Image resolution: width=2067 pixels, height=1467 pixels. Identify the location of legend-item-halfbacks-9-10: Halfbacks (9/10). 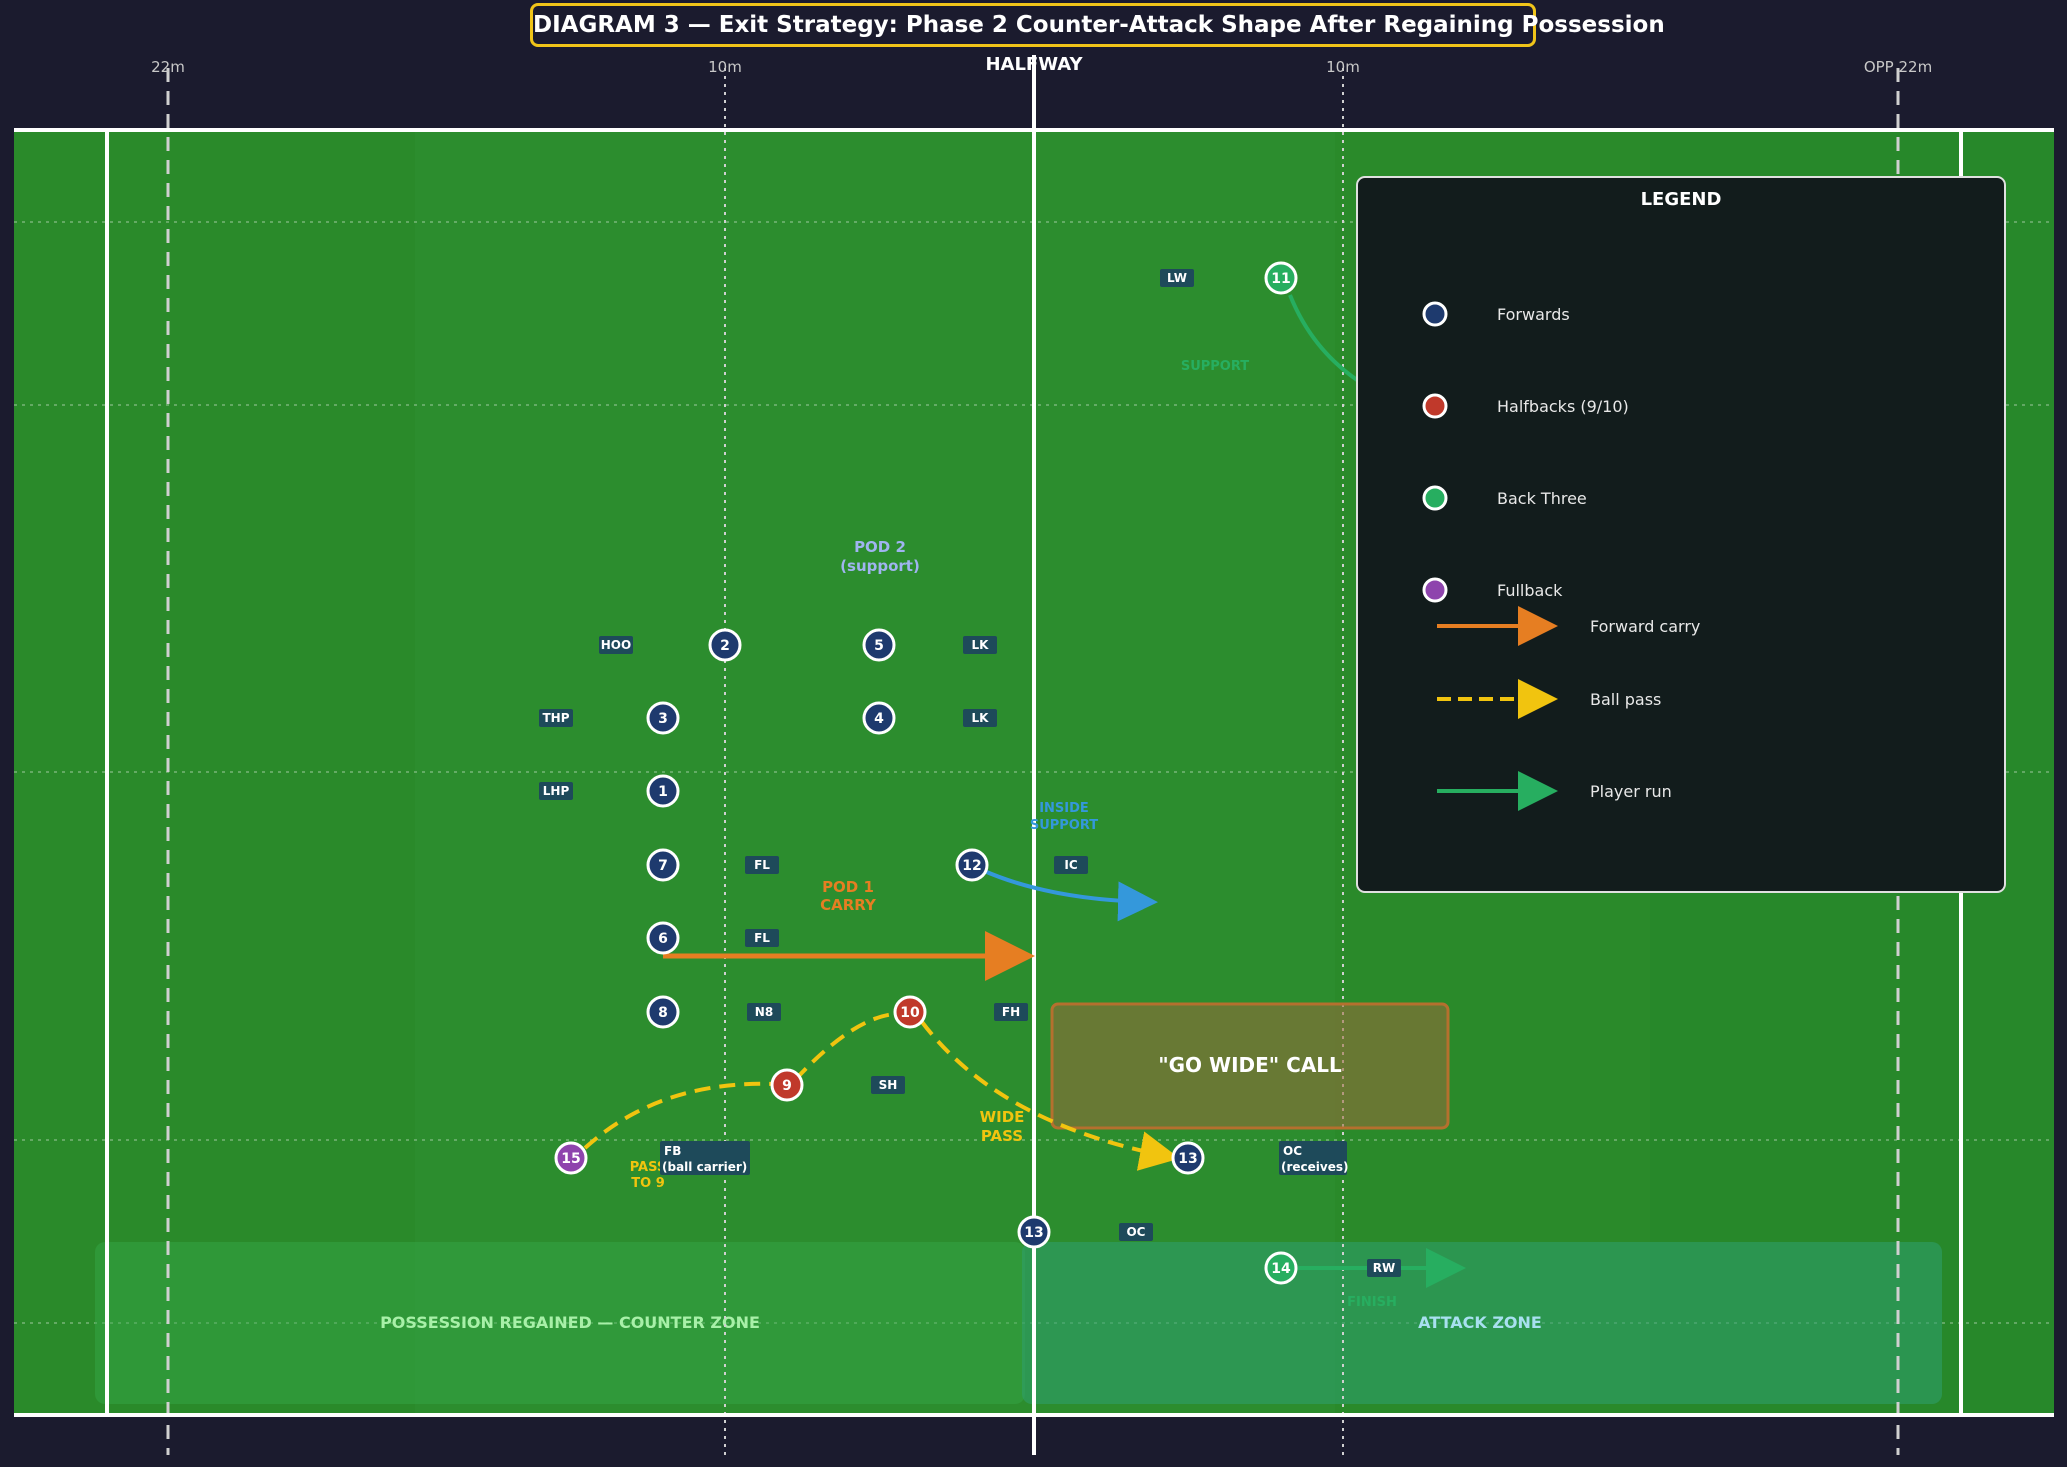
(1525, 406).